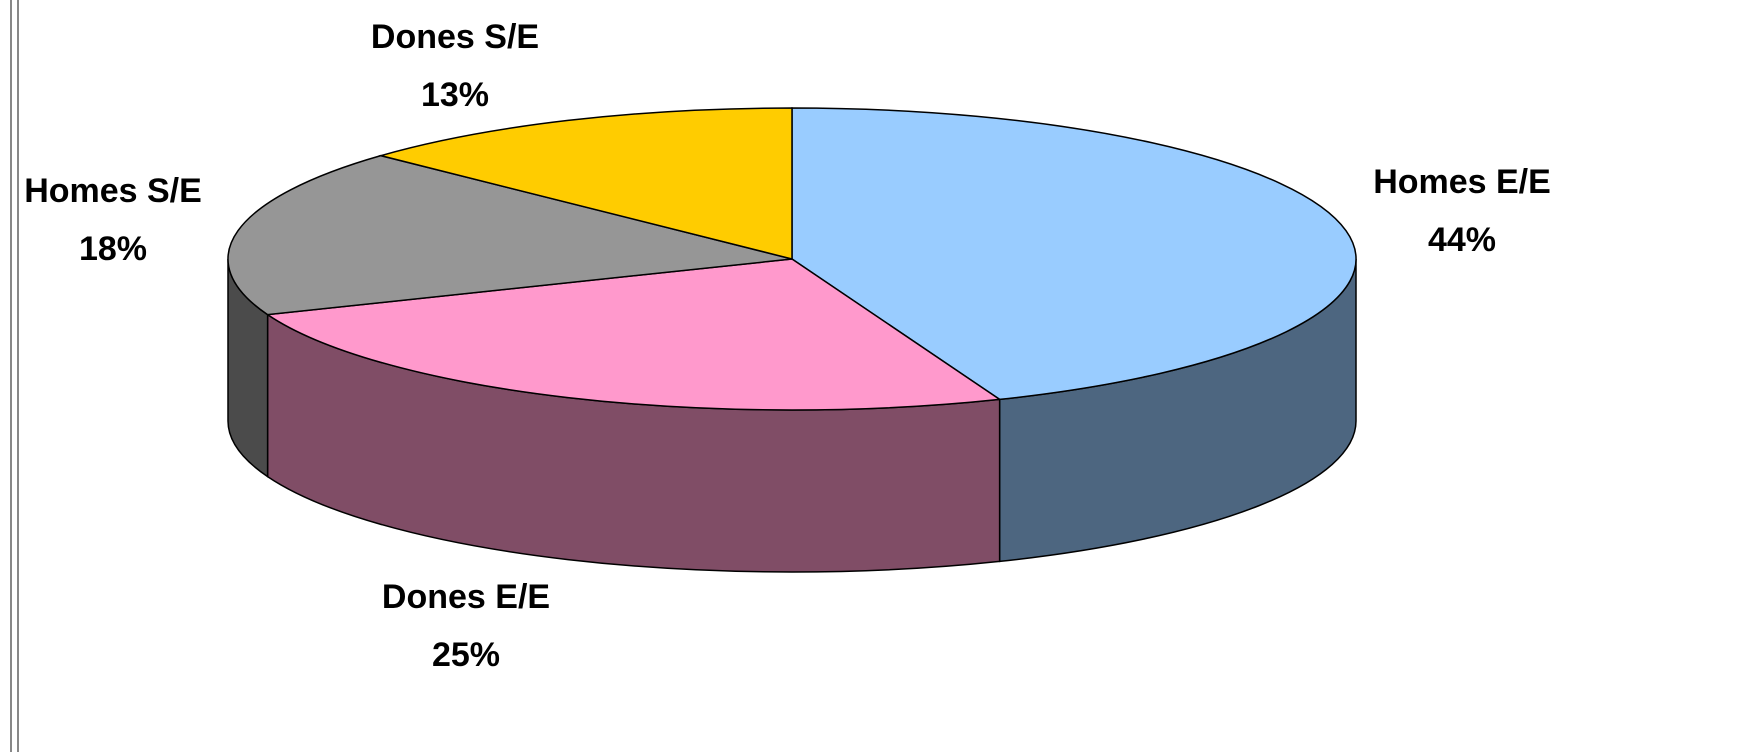 This screenshot has height=752, width=1758. I want to click on slice-value-label: 44%, so click(1462, 240).